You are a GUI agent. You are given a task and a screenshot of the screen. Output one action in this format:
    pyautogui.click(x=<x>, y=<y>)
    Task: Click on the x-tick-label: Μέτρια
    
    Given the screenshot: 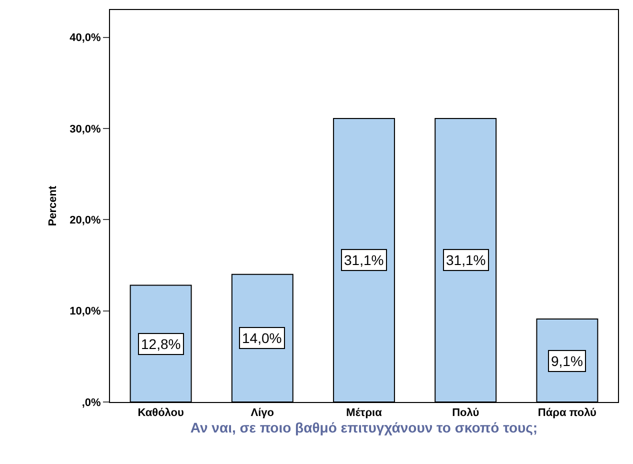 What is the action you would take?
    pyautogui.click(x=364, y=413)
    